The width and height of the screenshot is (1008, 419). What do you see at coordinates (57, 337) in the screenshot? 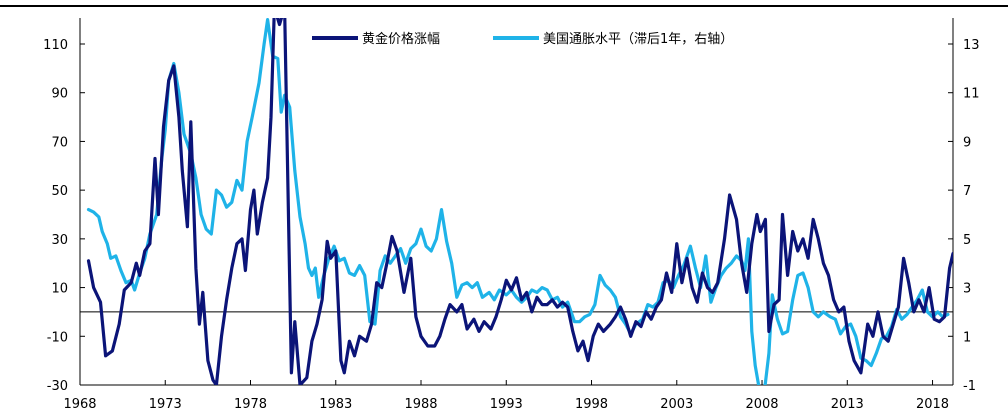
I see `y-left-tick-label: -10` at bounding box center [57, 337].